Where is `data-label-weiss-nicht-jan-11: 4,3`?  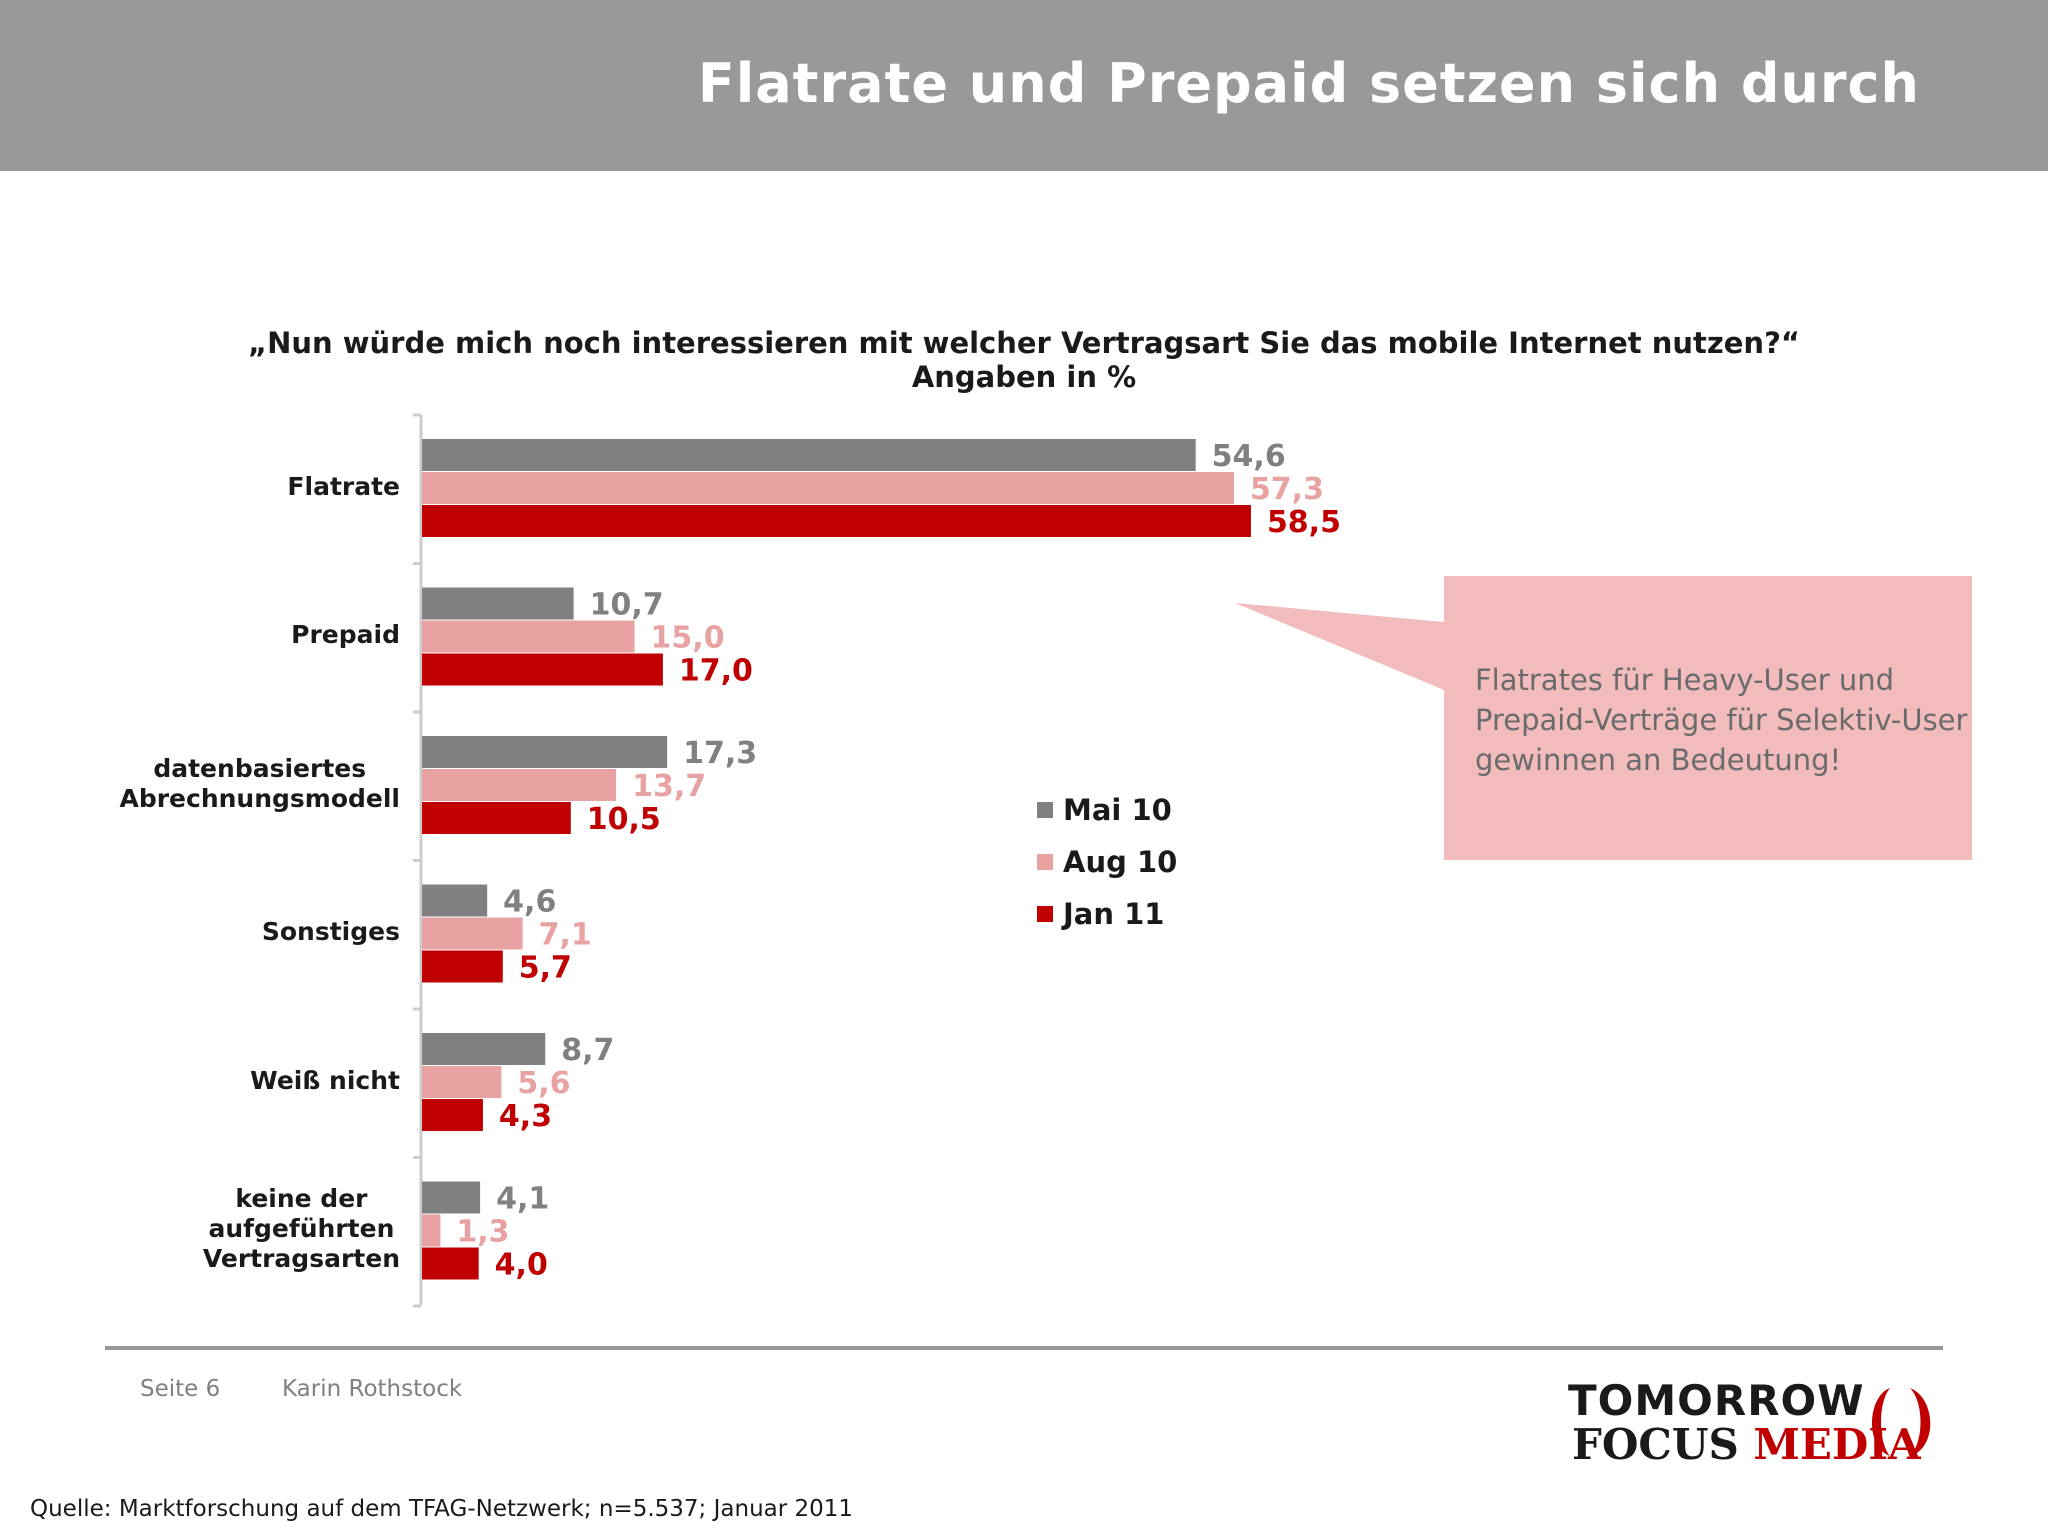 data-label-weiss-nicht-jan-11: 4,3 is located at coordinates (525, 1116).